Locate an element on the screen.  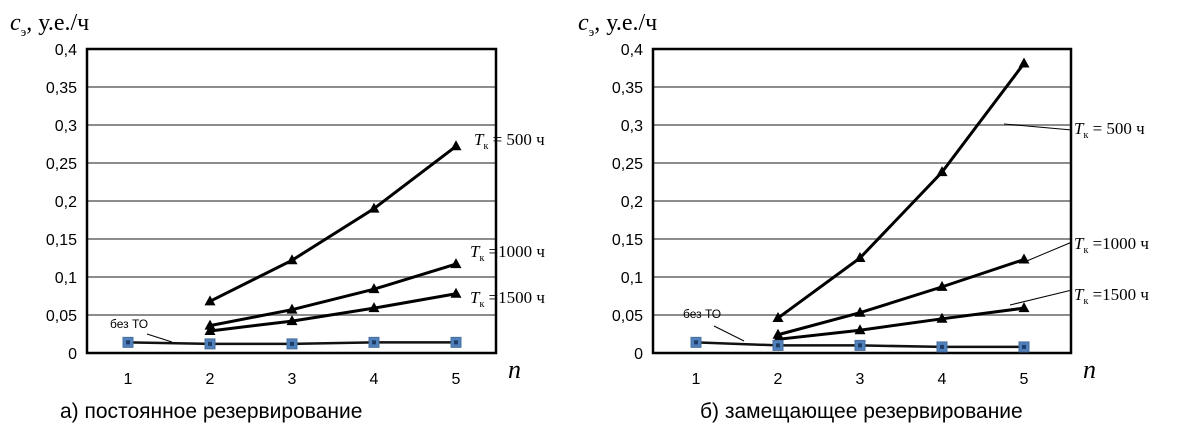
y-tick-label: 0,2 is located at coordinates (632, 202).